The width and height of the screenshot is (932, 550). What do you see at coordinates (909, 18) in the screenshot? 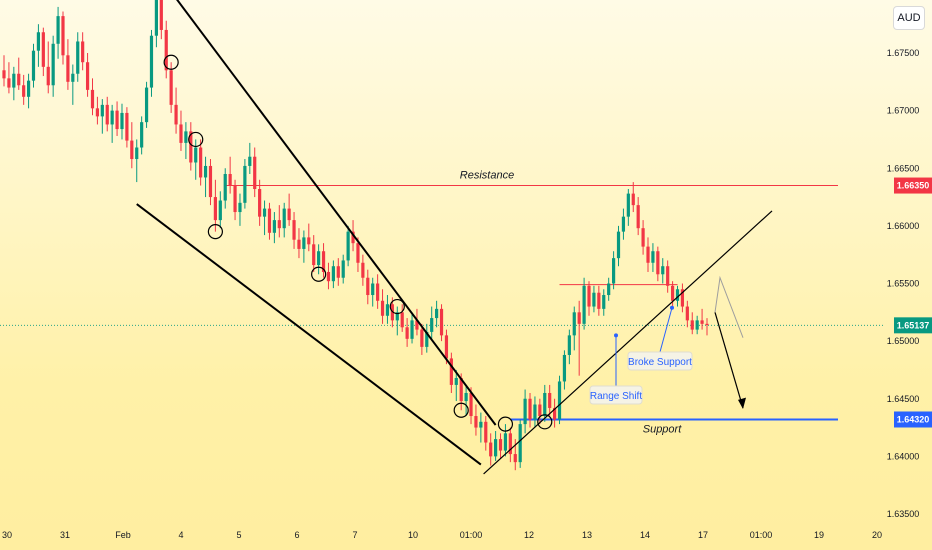
I see `currency-button: AUD` at bounding box center [909, 18].